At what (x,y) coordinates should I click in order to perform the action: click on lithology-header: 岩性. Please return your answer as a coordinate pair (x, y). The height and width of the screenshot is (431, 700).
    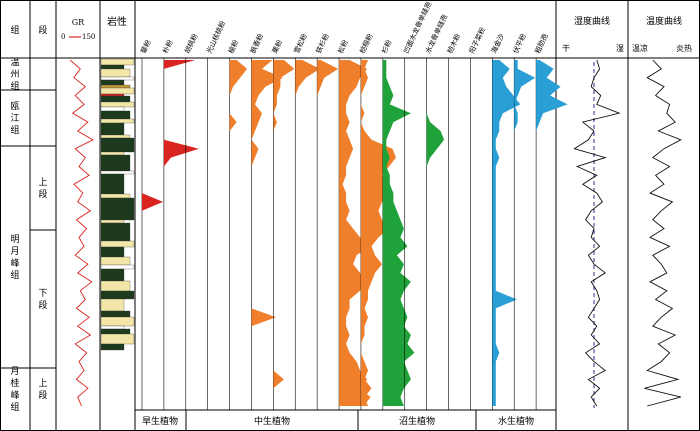
    Looking at the image, I should click on (117, 21).